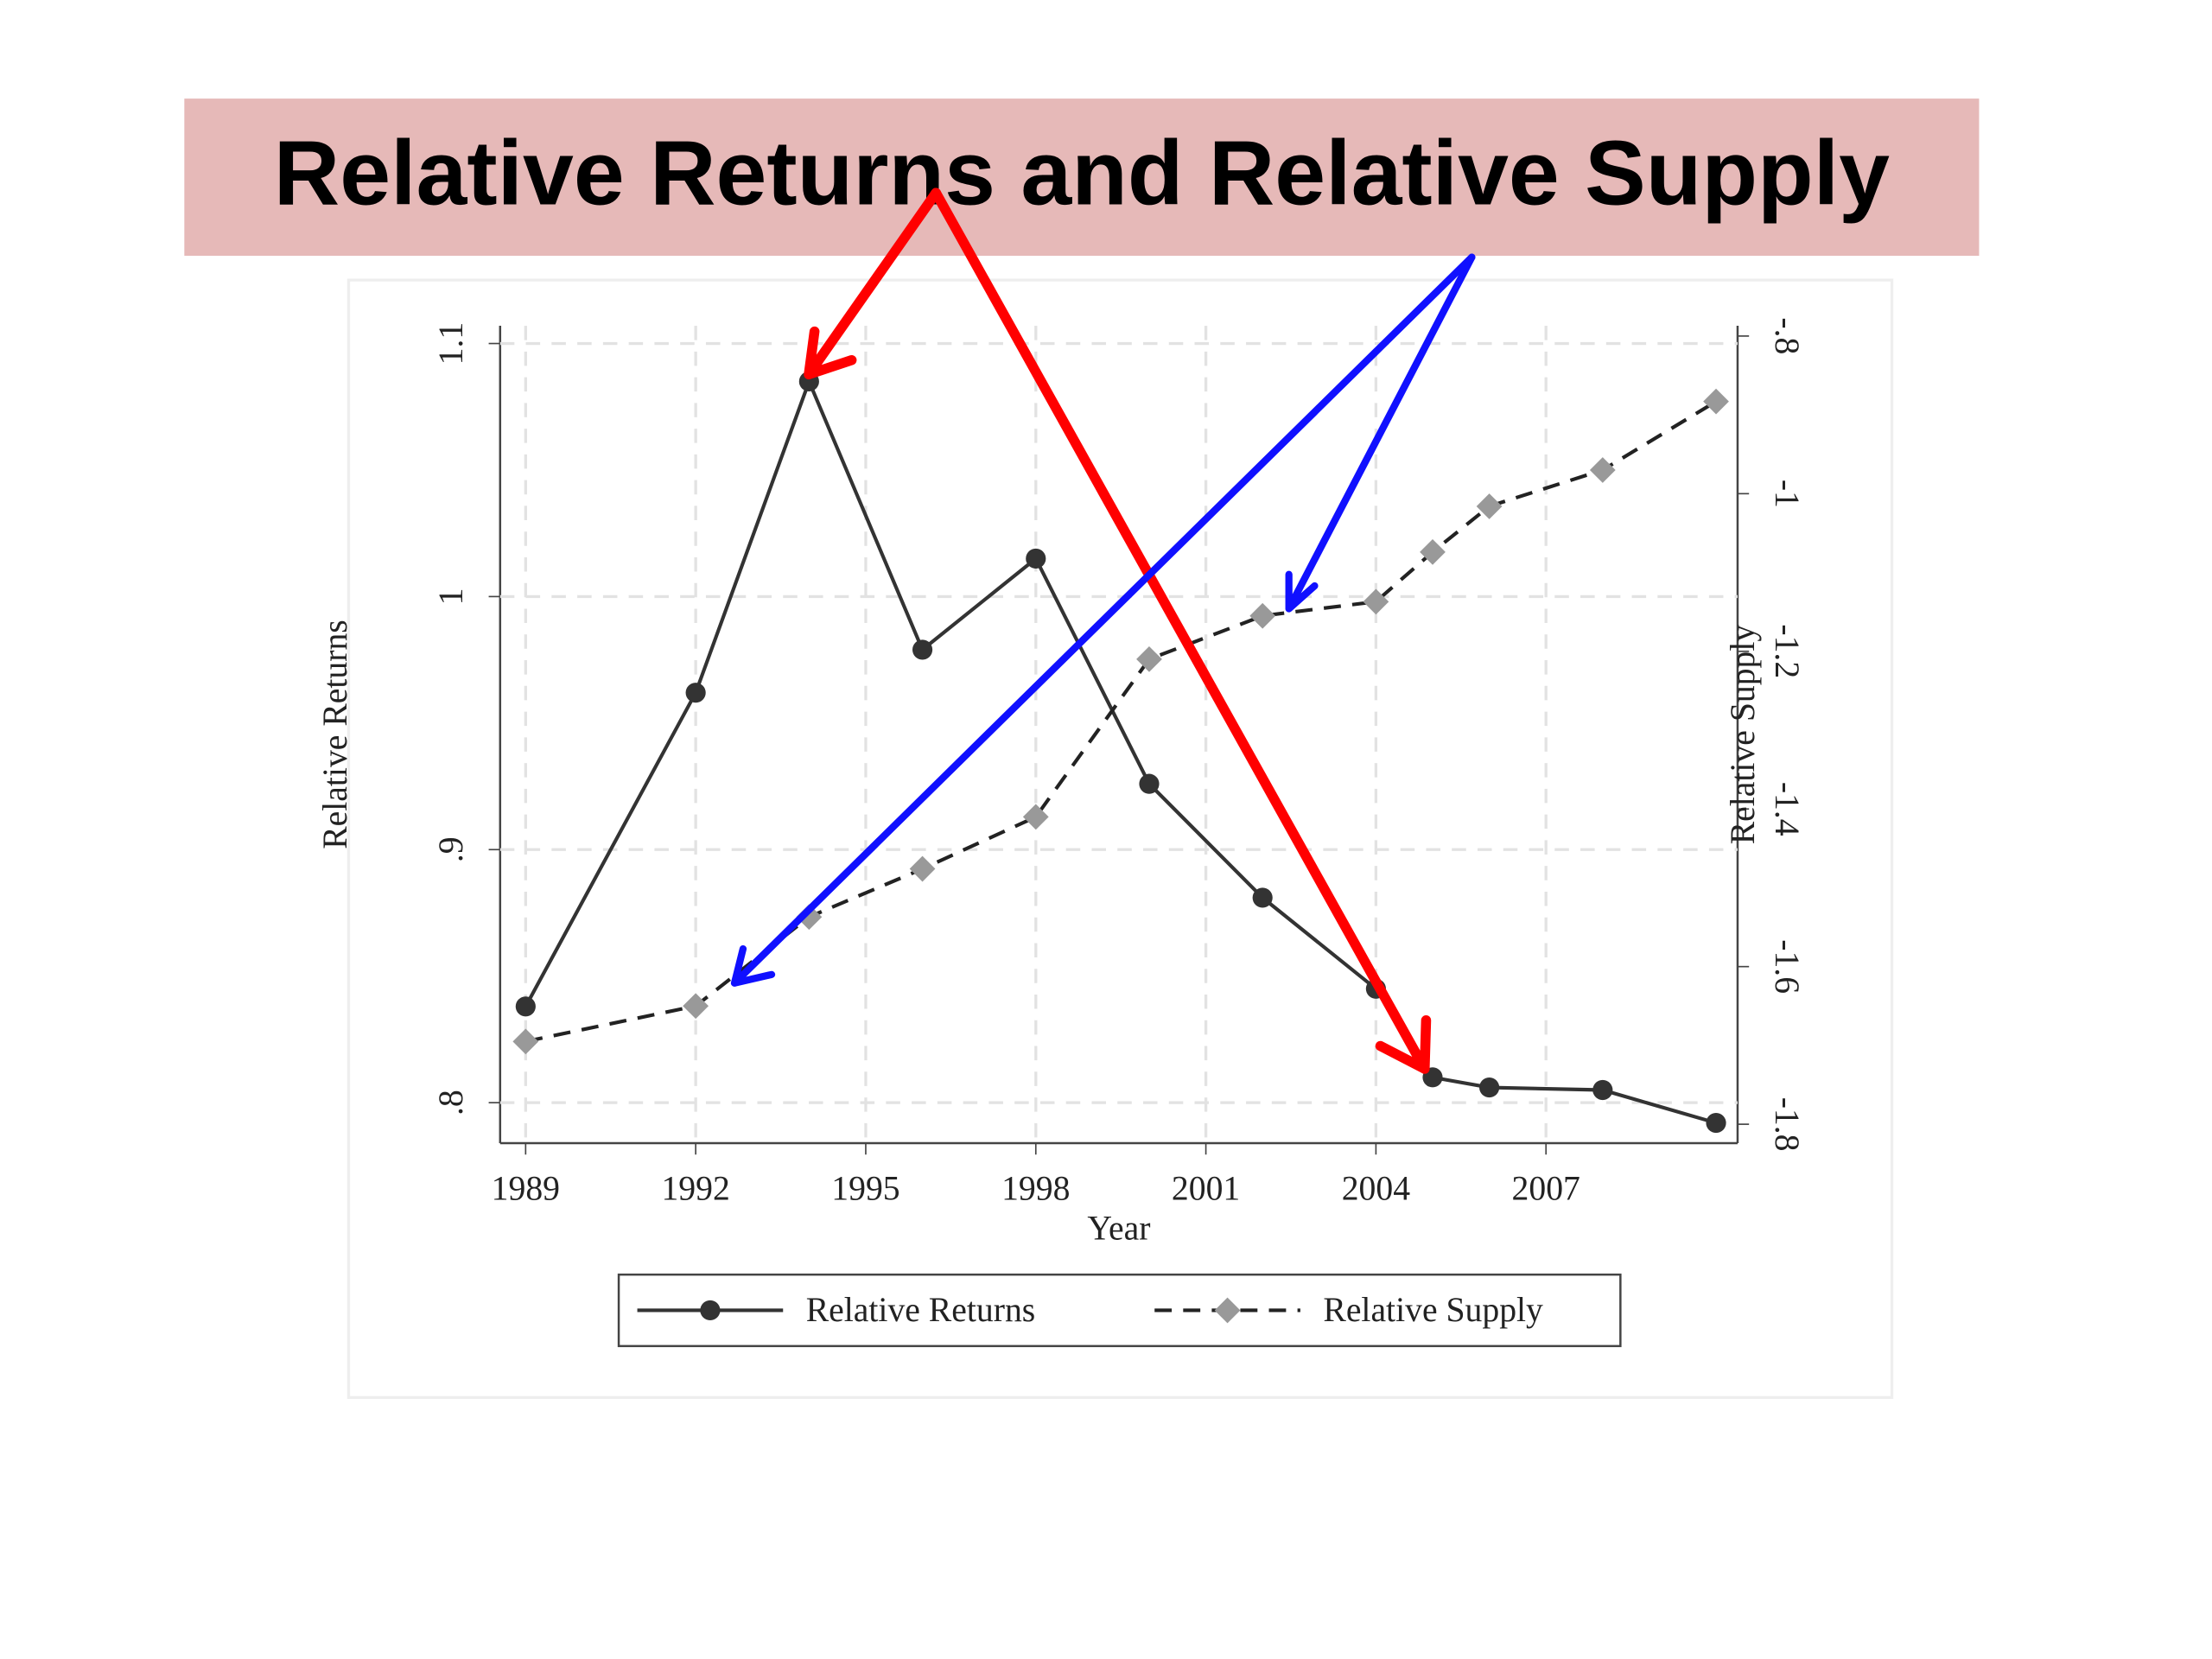  What do you see at coordinates (1035, 1188) in the screenshot?
I see `x-tick-label: 1998` at bounding box center [1035, 1188].